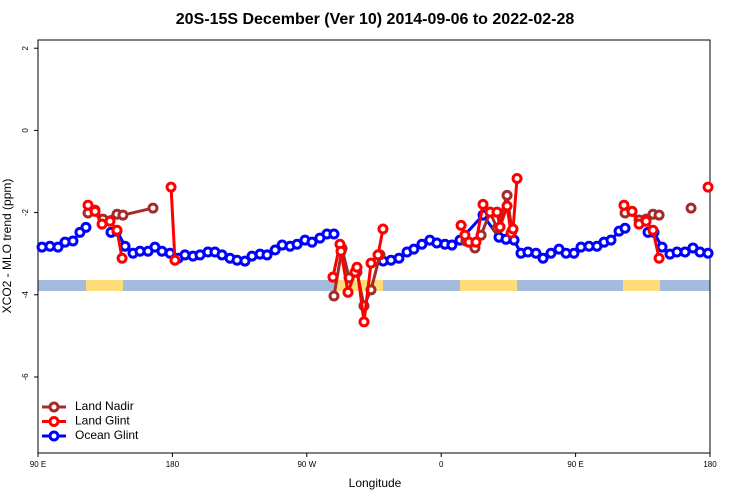  What do you see at coordinates (25, 295) in the screenshot?
I see `y-tick-label: -4` at bounding box center [25, 295].